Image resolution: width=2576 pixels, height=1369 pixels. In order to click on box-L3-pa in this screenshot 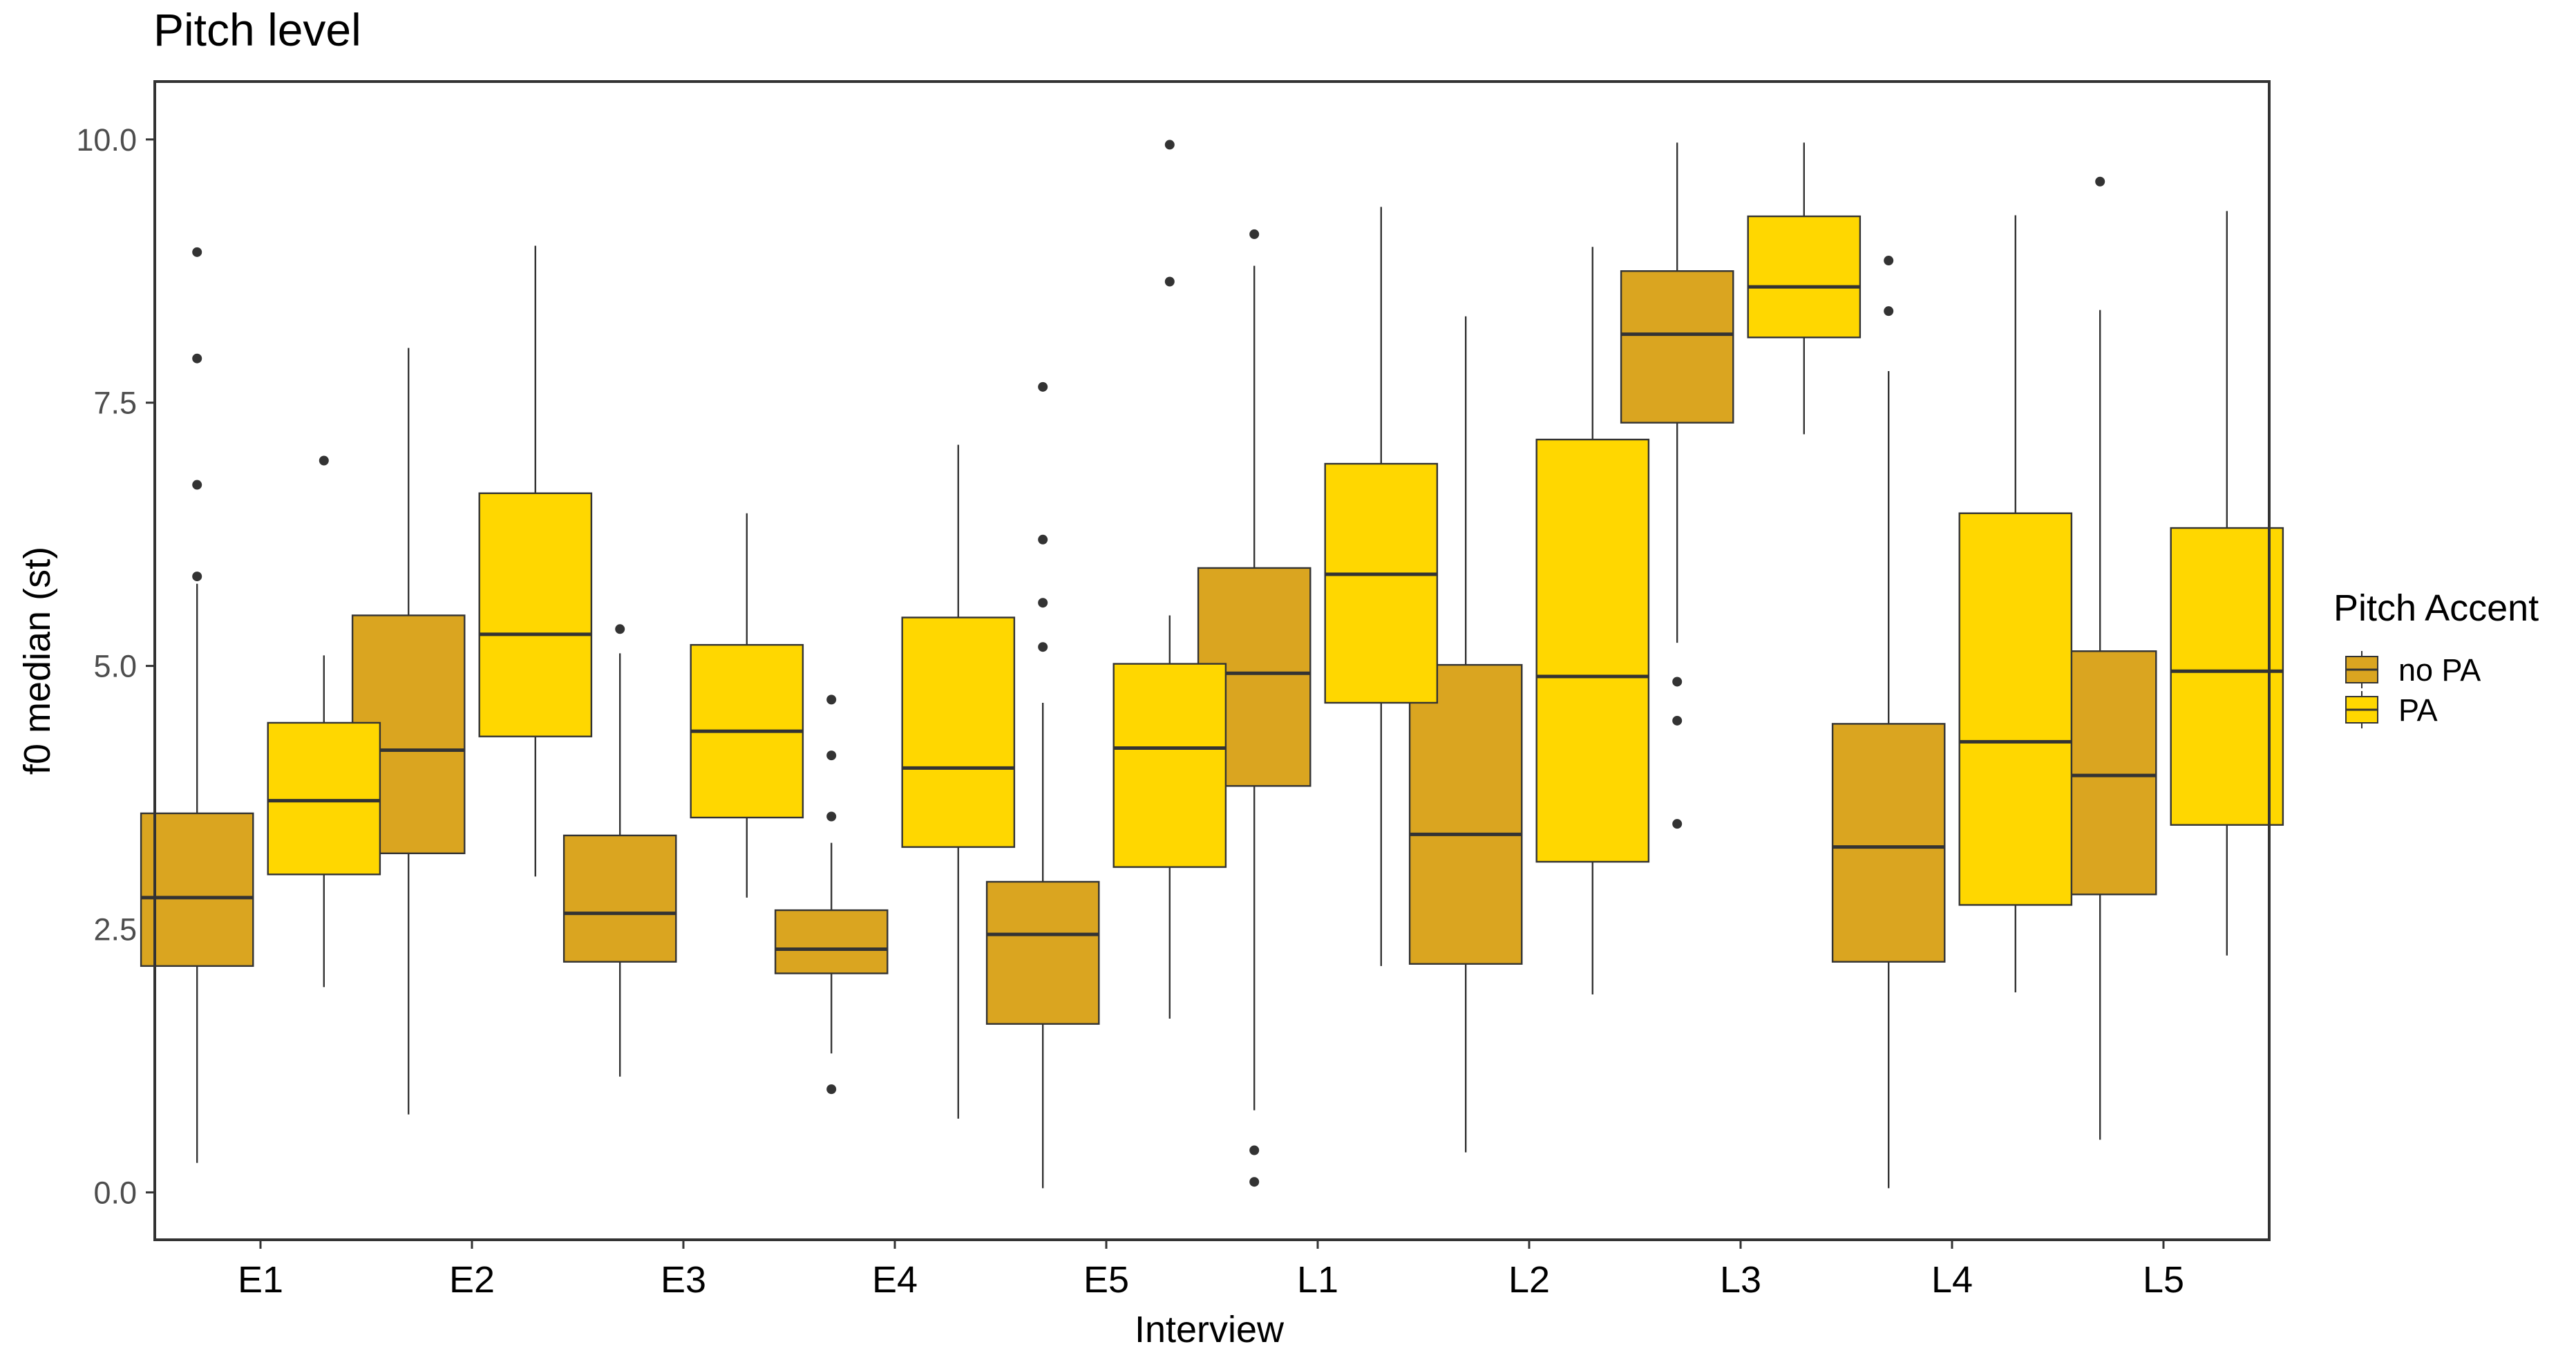, I will do `click(1804, 288)`.